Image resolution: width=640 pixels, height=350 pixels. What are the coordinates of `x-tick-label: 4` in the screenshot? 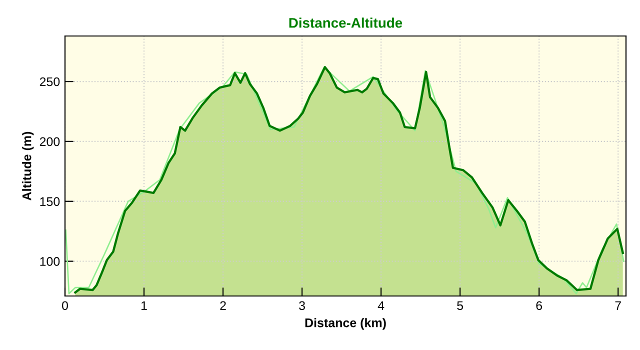 It's located at (381, 305).